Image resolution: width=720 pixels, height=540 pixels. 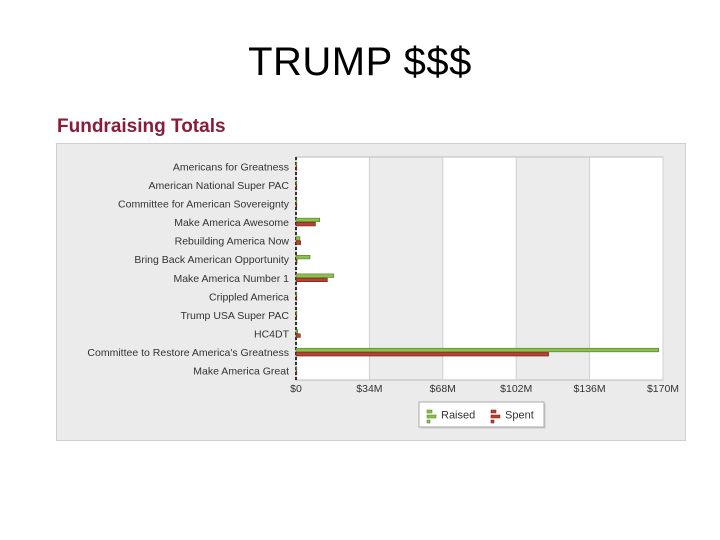 What do you see at coordinates (296, 389) in the screenshot?
I see `x-tick-label: $0` at bounding box center [296, 389].